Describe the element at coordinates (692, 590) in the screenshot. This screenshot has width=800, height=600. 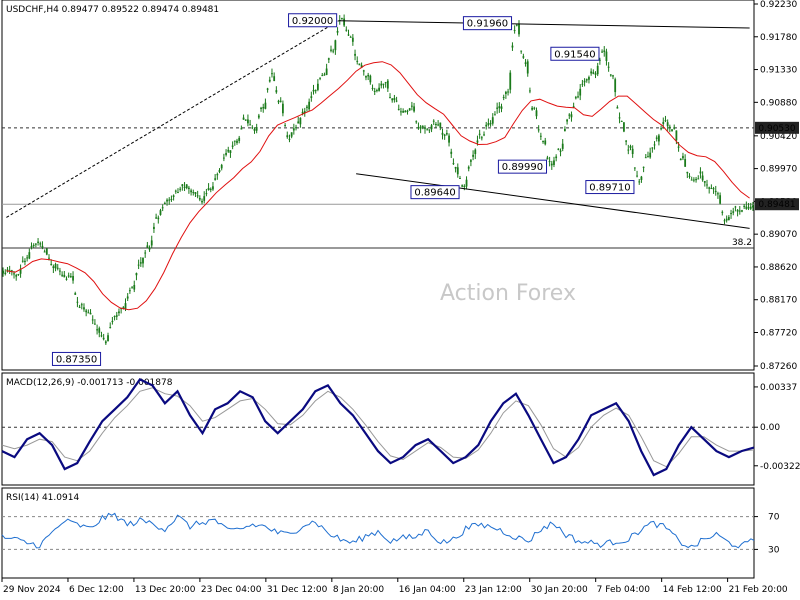
I see `time-axis-label: 14 Feb 12:00` at that location.